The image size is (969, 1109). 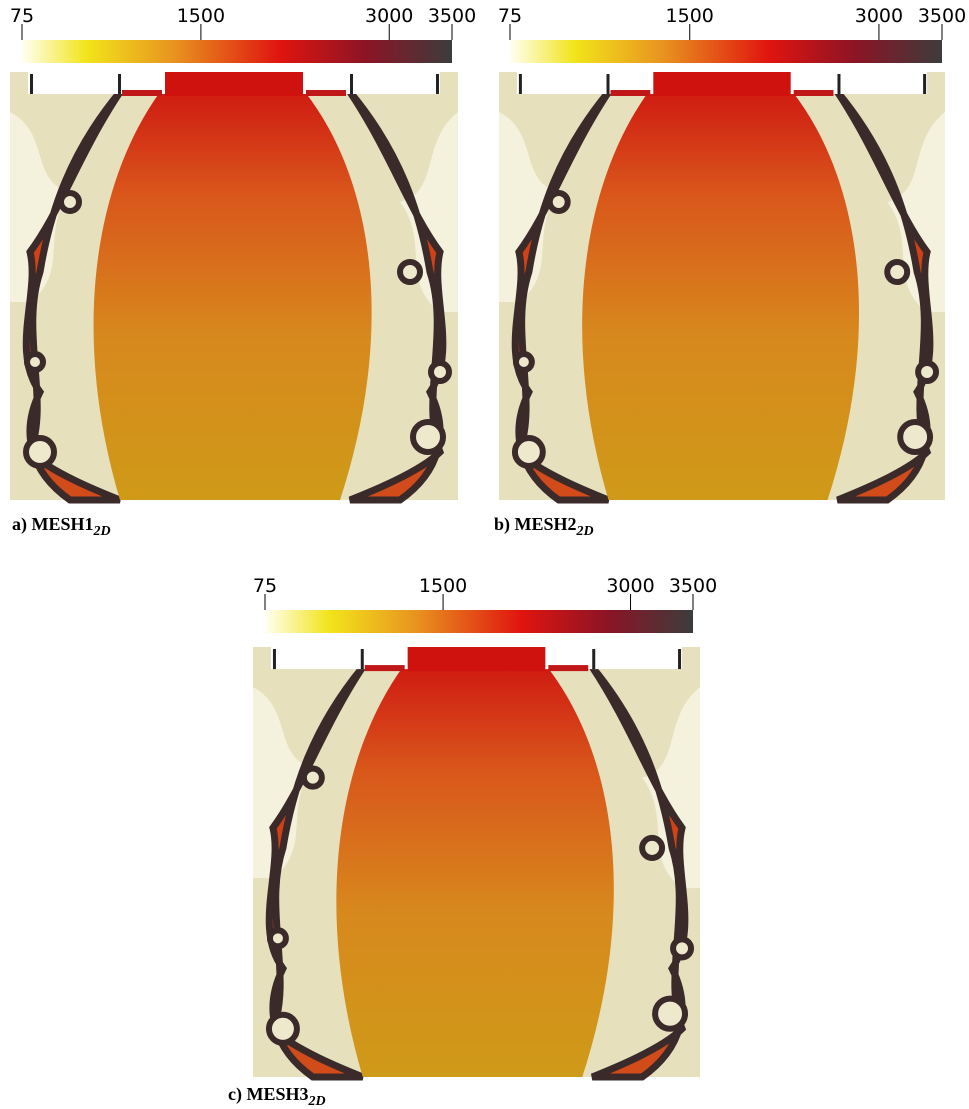 I want to click on caption: c) MESH32D, so click(x=277, y=1096).